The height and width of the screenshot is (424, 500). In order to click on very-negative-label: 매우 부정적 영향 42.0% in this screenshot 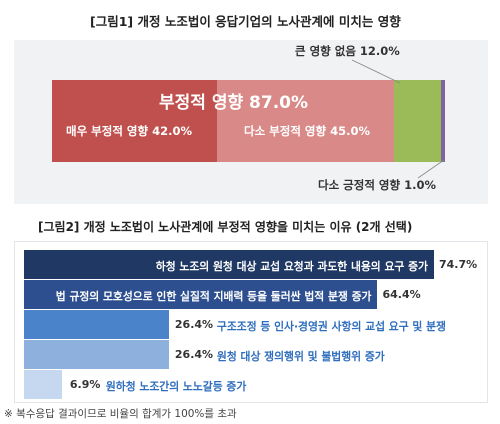, I will do `click(129, 131)`.